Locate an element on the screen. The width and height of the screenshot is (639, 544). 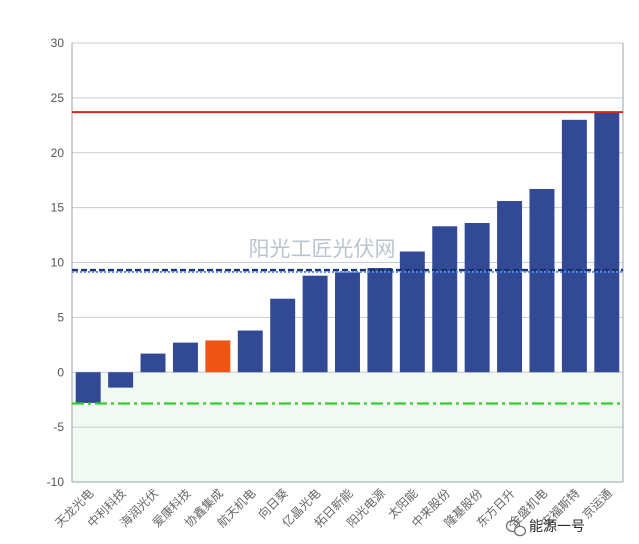
y-tick-label: 0 is located at coordinates (60, 372).